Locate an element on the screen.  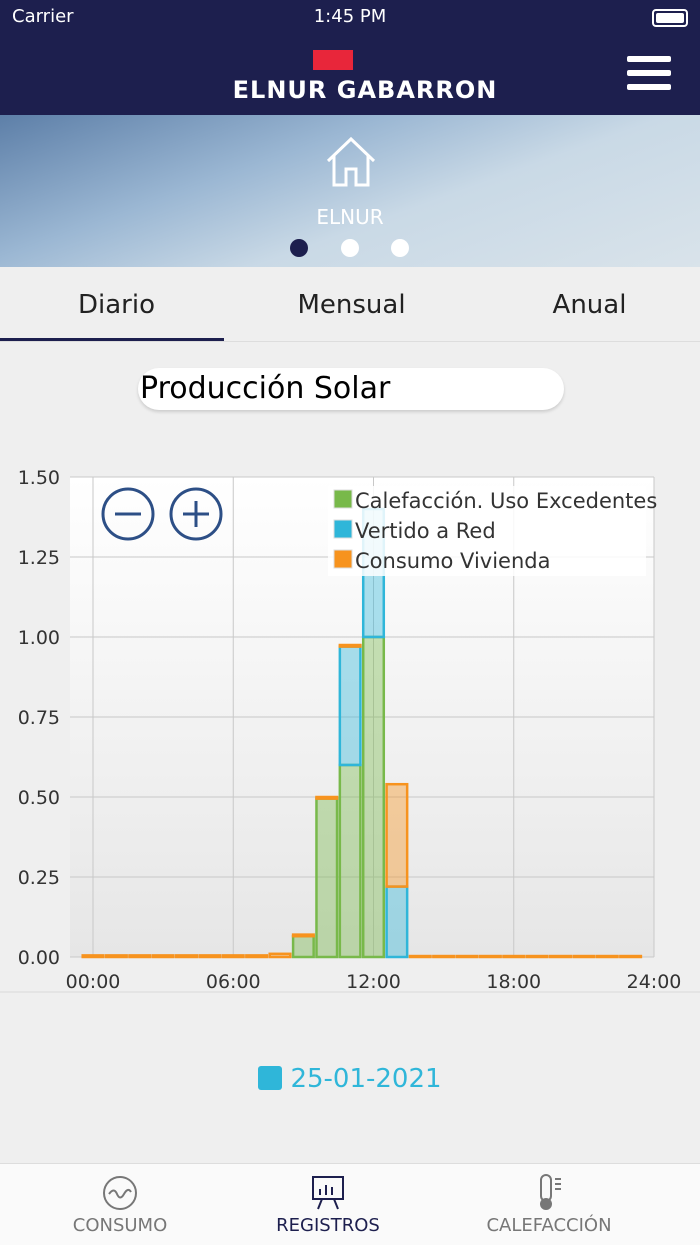
y-tick-label: 1.25 is located at coordinates (39, 558).